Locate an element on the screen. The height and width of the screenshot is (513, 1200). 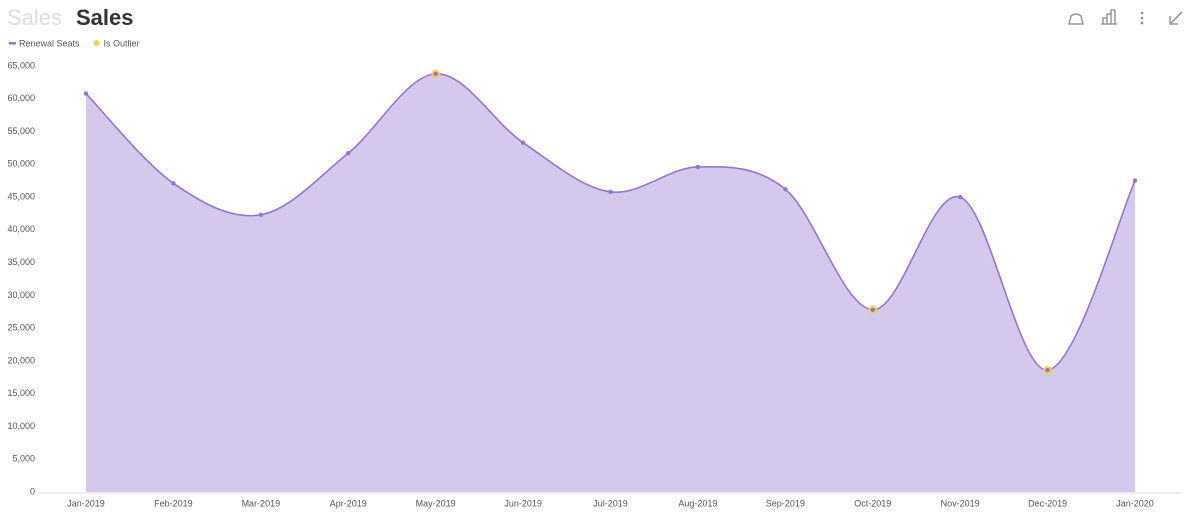
y-tick-label: 10,000 is located at coordinates (21, 426).